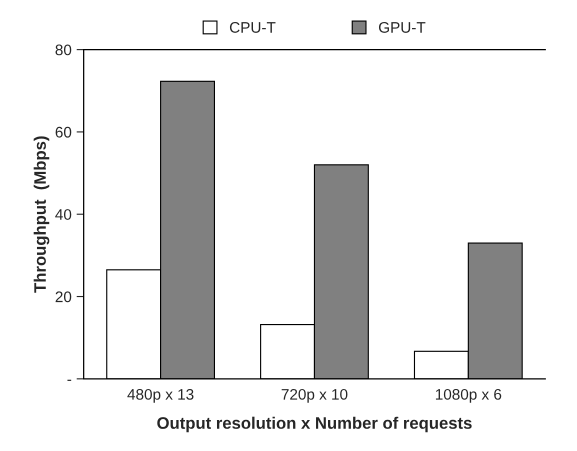  Describe the element at coordinates (469, 395) in the screenshot. I see `x-tick-label: 1080p x 6` at that location.